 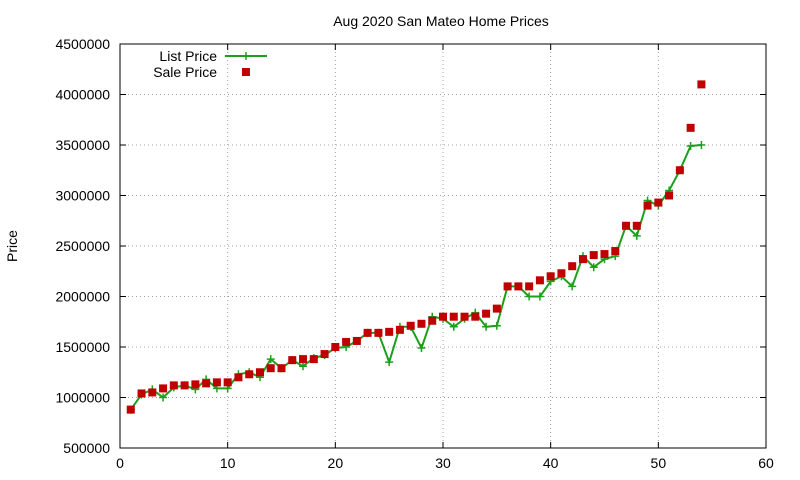 What do you see at coordinates (82, 196) in the screenshot?
I see `y-tick-label: 3000000` at bounding box center [82, 196].